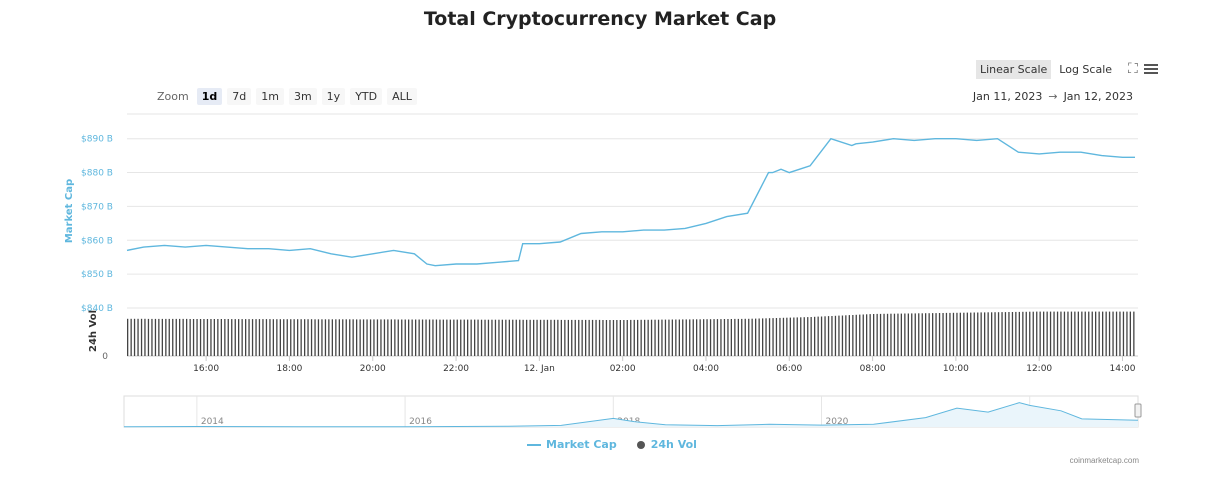 The height and width of the screenshot is (479, 1219). Describe the element at coordinates (69, 211) in the screenshot. I see `y-axis-label: Market Cap` at that location.